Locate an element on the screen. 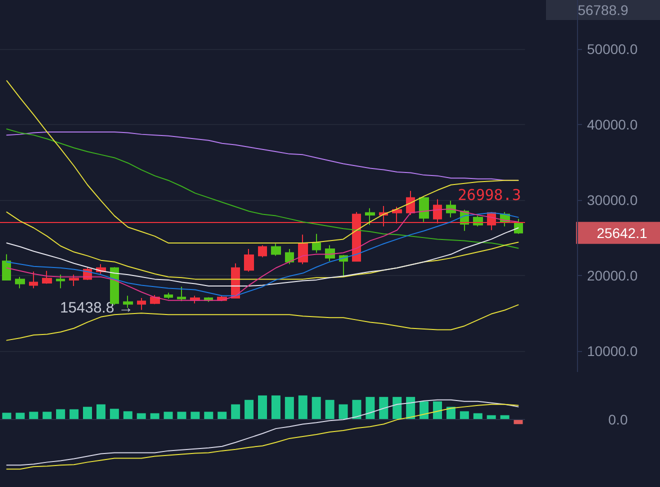 This screenshot has height=487, width=660. y-tick-label: 10000.0 is located at coordinates (612, 350).